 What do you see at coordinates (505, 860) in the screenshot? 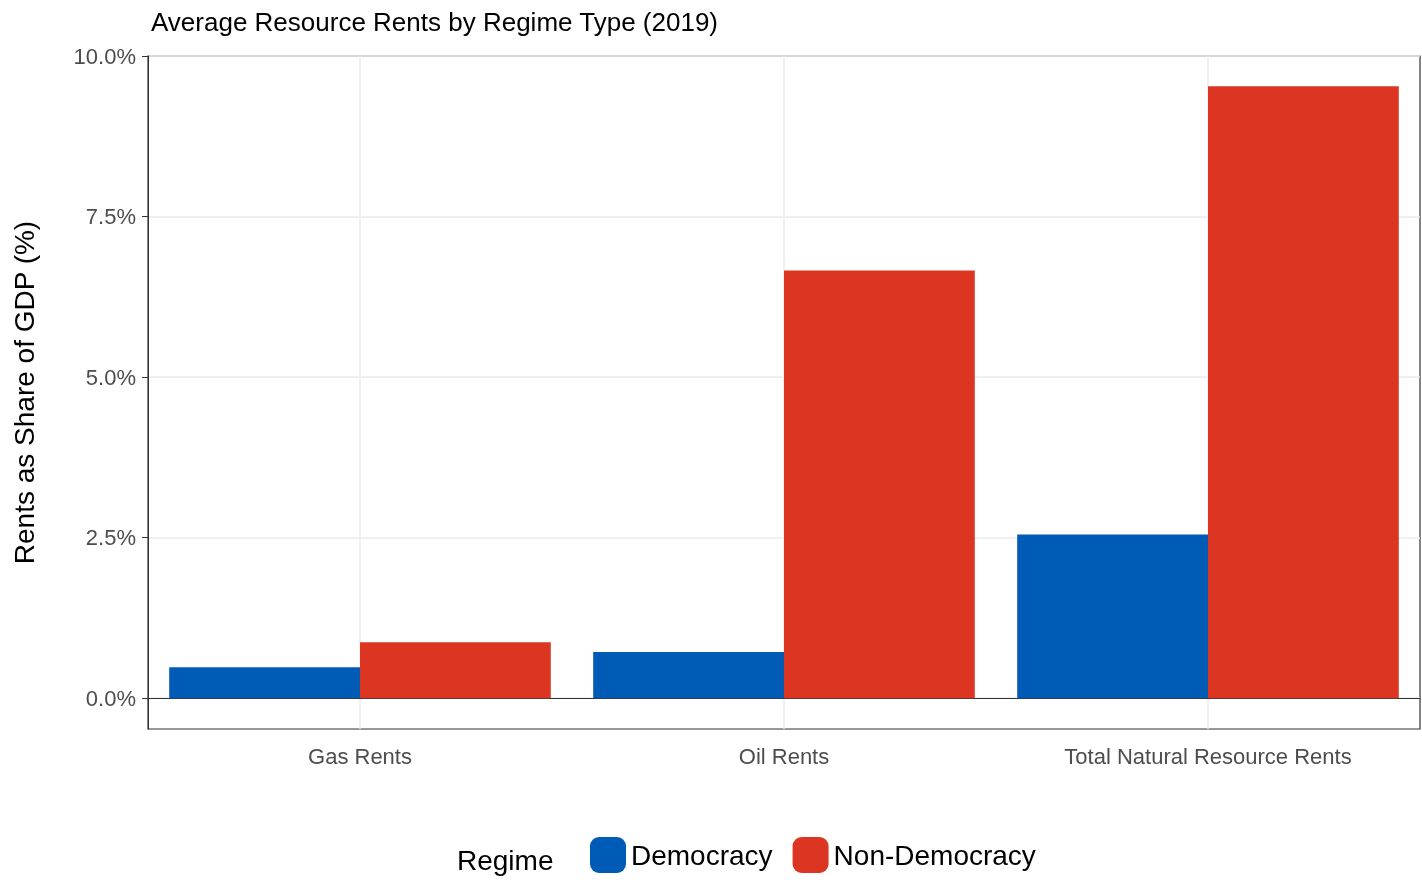
I see `legend-title: Regime` at bounding box center [505, 860].